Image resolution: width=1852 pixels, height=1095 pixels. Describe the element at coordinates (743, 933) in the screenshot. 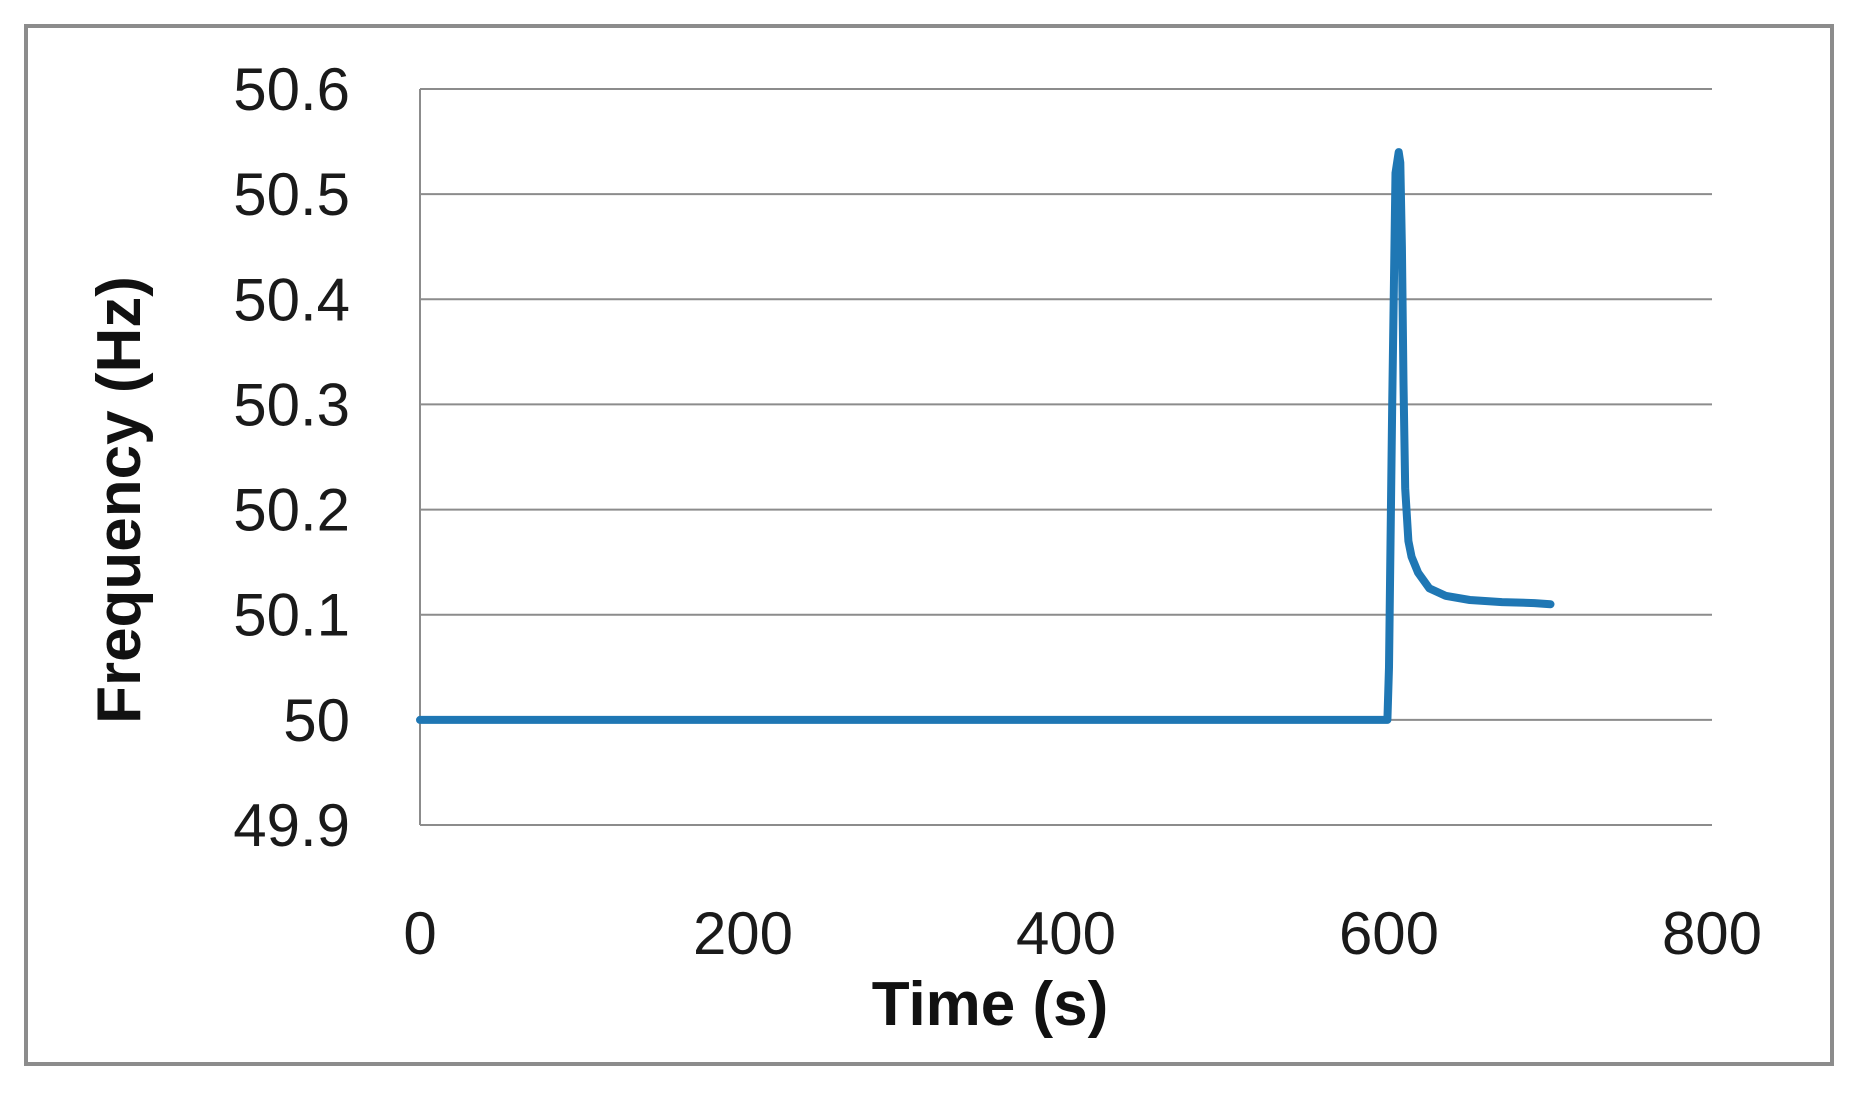

I see `x-tick-label: 200` at that location.